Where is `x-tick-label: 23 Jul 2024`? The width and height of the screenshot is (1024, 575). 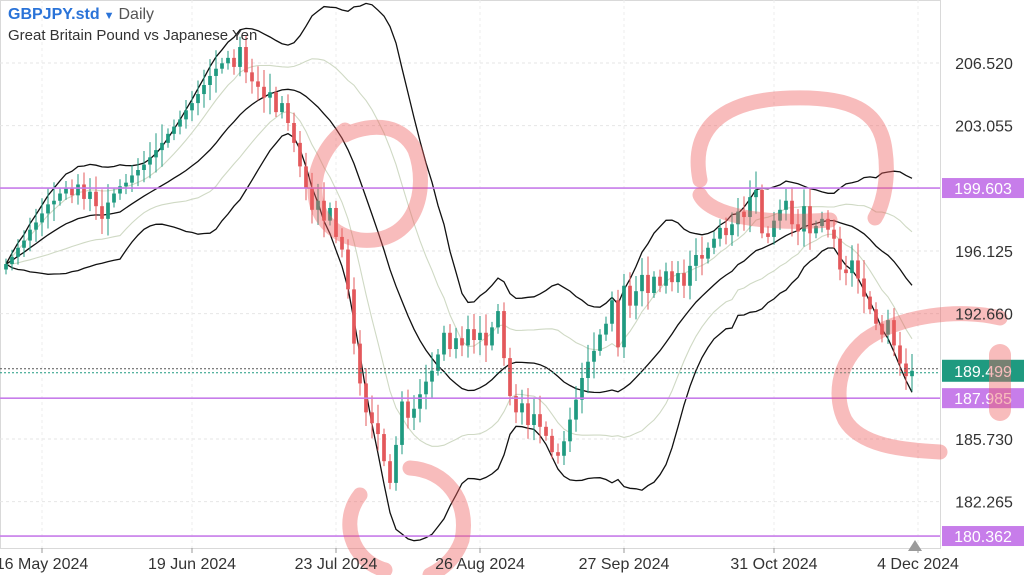 x-tick-label: 23 Jul 2024 is located at coordinates (336, 564).